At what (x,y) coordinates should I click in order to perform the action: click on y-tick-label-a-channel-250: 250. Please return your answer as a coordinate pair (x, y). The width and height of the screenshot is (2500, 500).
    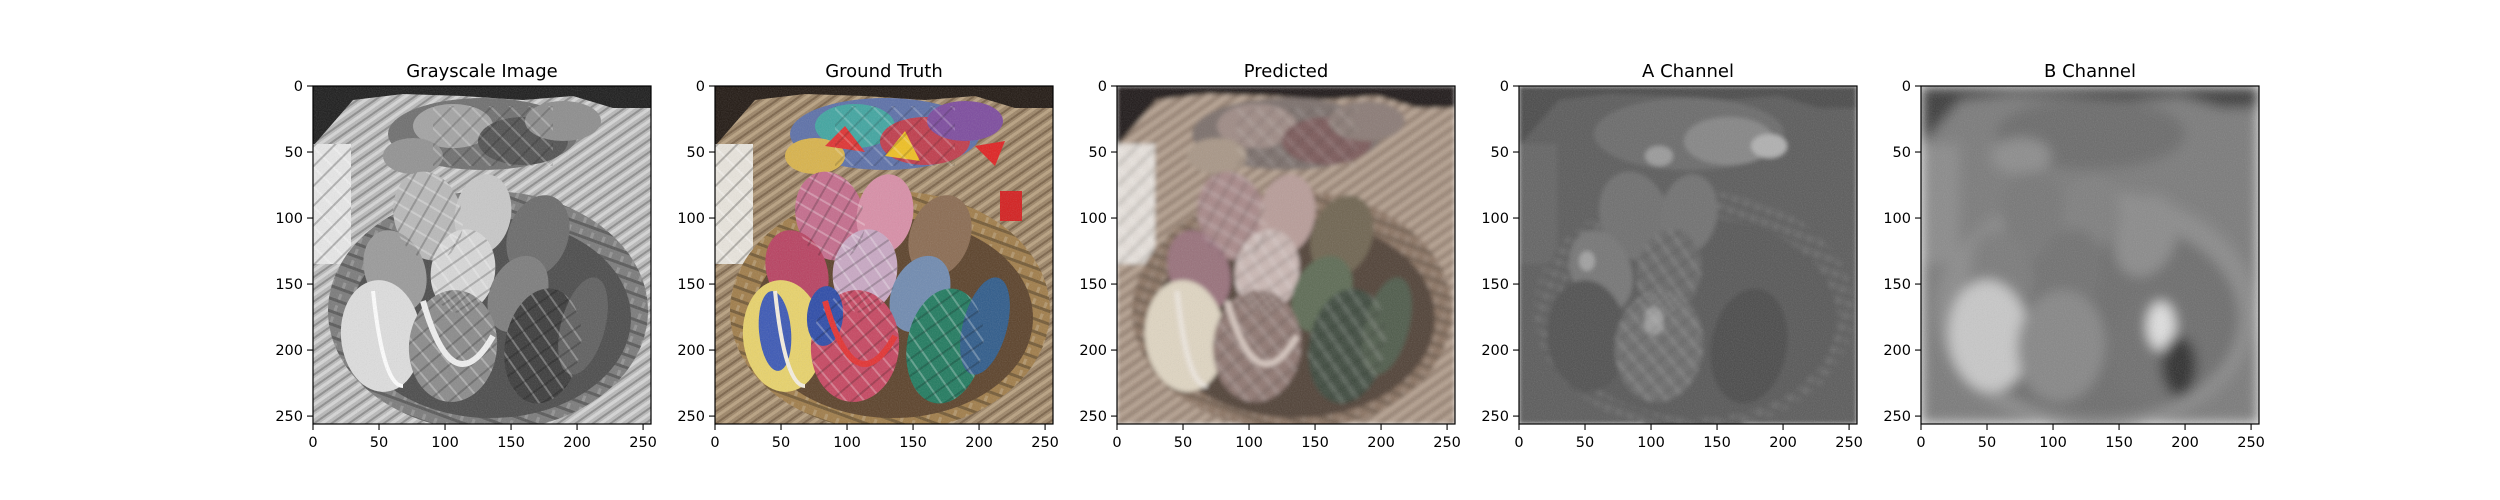
    Looking at the image, I should click on (1495, 417).